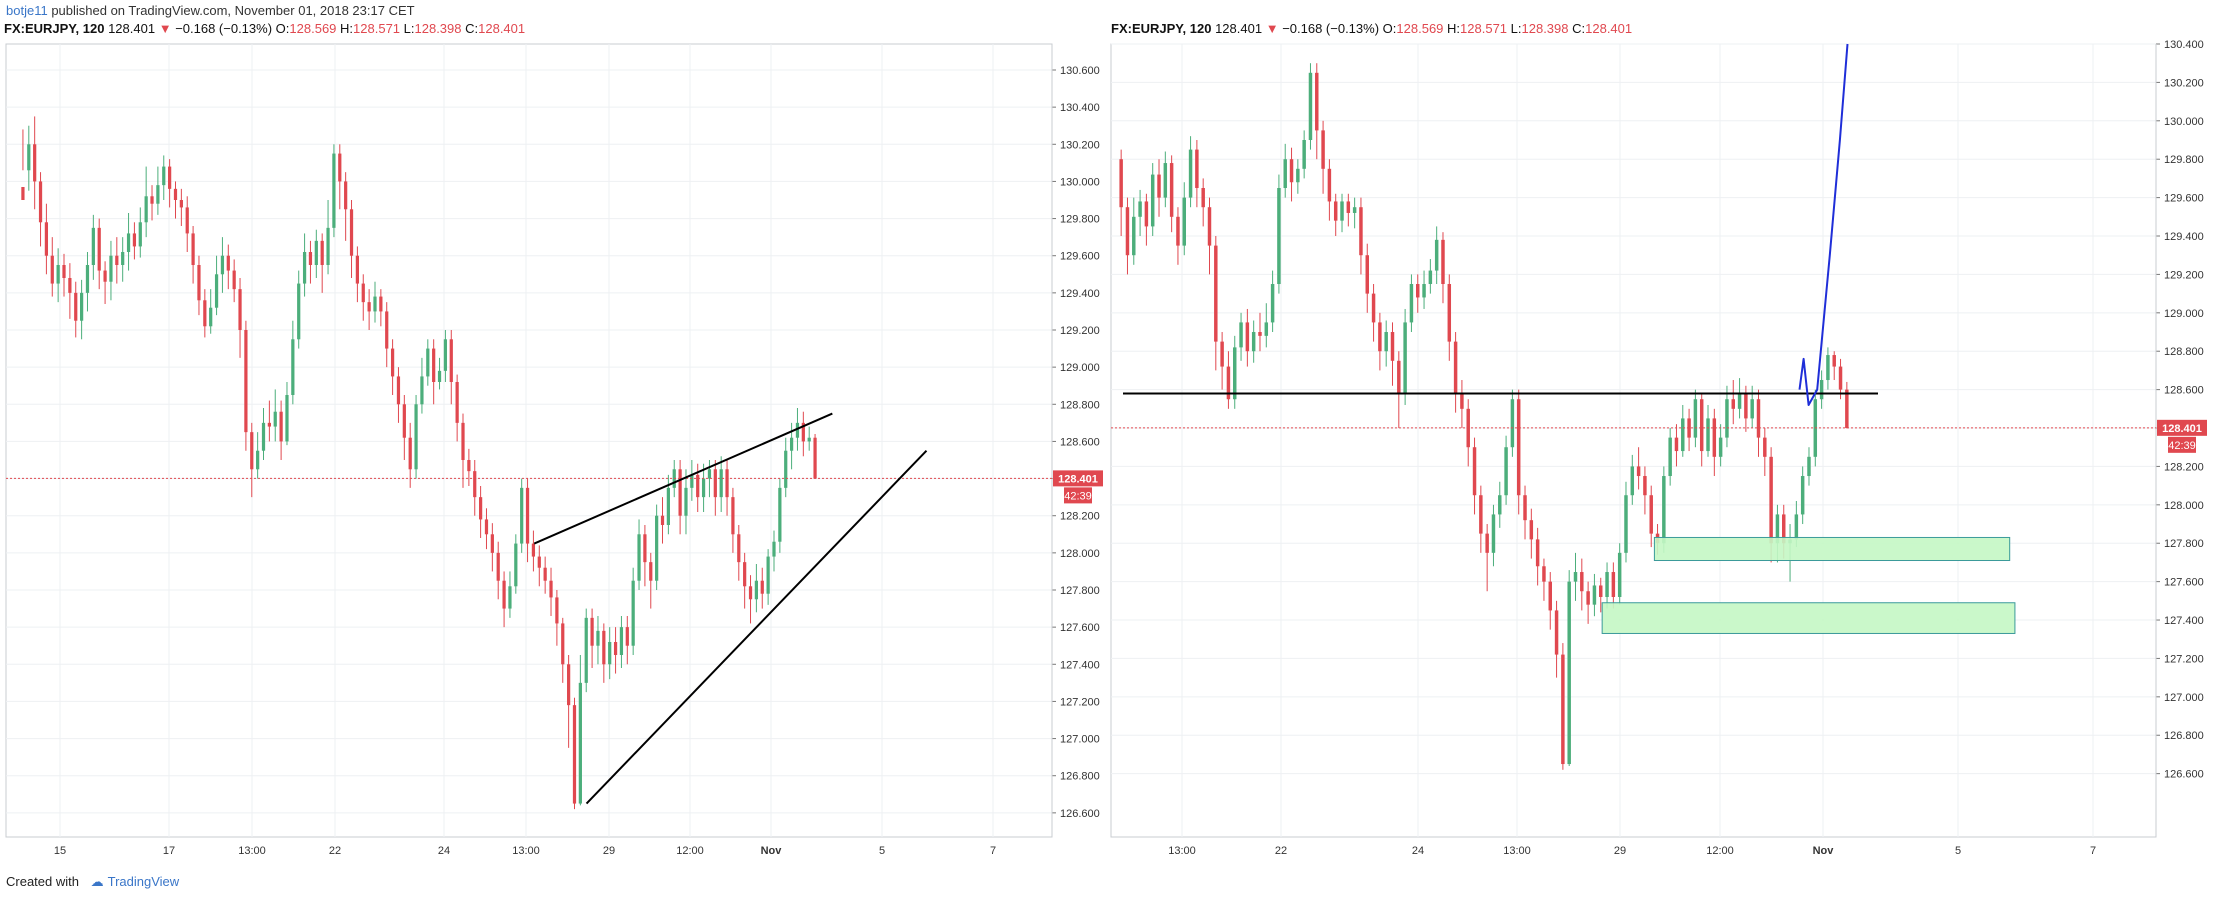 This screenshot has height=899, width=2214. I want to click on tradingview-logo-icon: ☁, so click(97, 881).